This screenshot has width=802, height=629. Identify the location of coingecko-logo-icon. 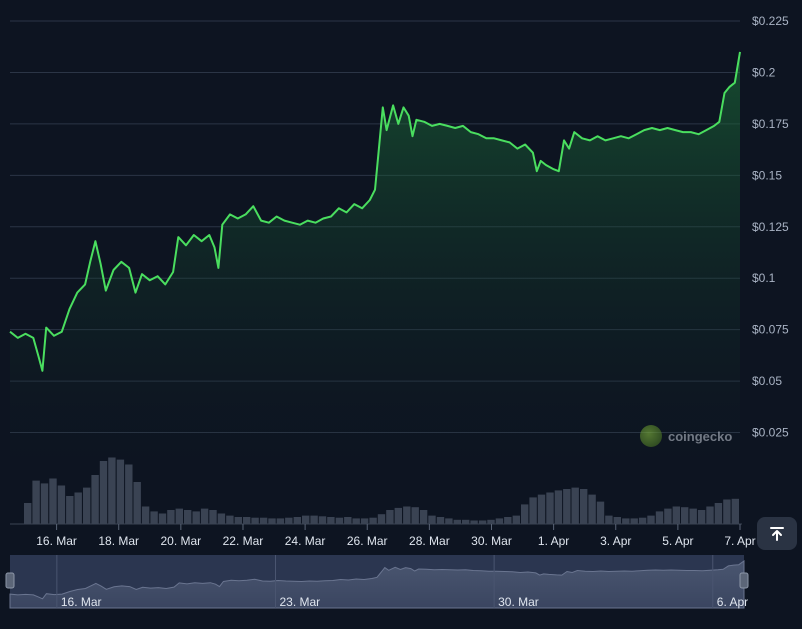
(651, 436).